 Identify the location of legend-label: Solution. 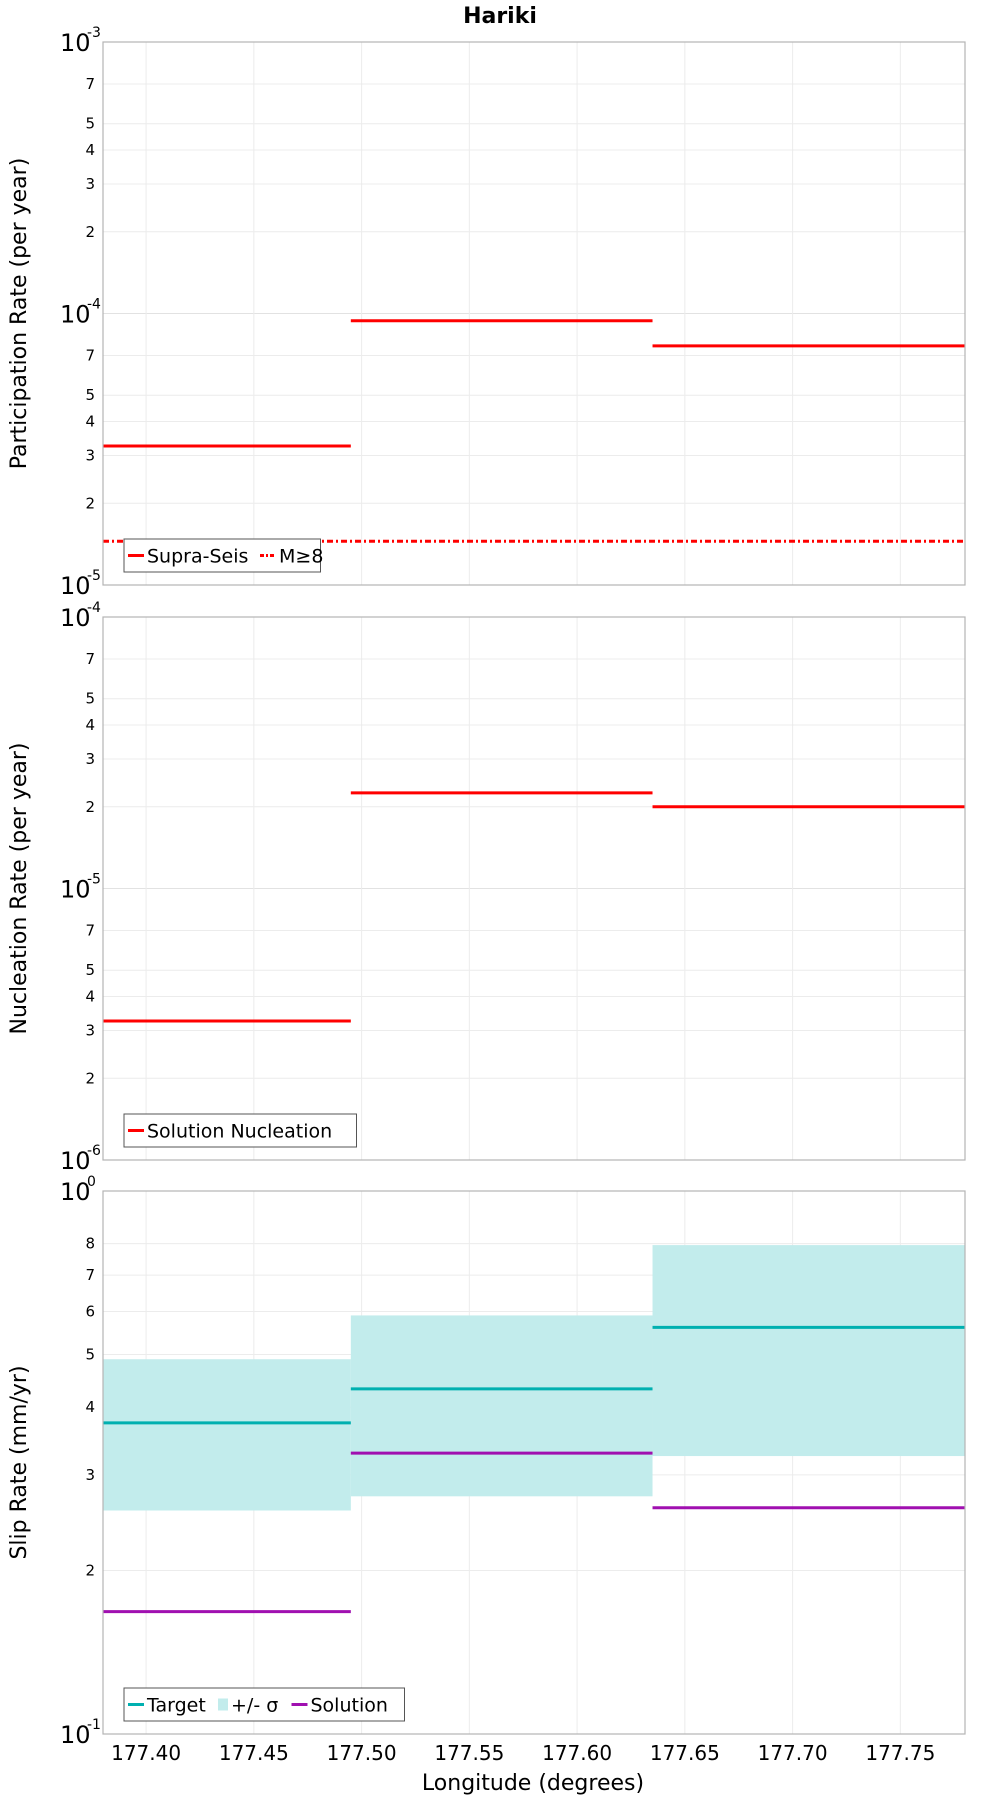
(349, 1706).